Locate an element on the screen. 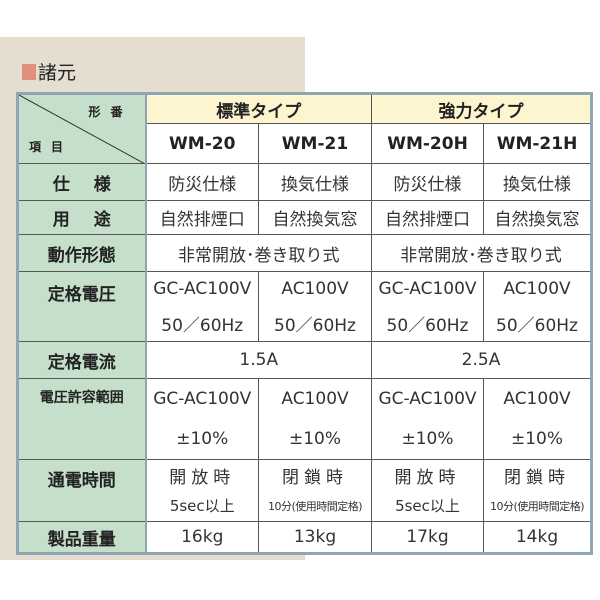 The height and width of the screenshot is (600, 600). cell: 17kg is located at coordinates (427, 537).